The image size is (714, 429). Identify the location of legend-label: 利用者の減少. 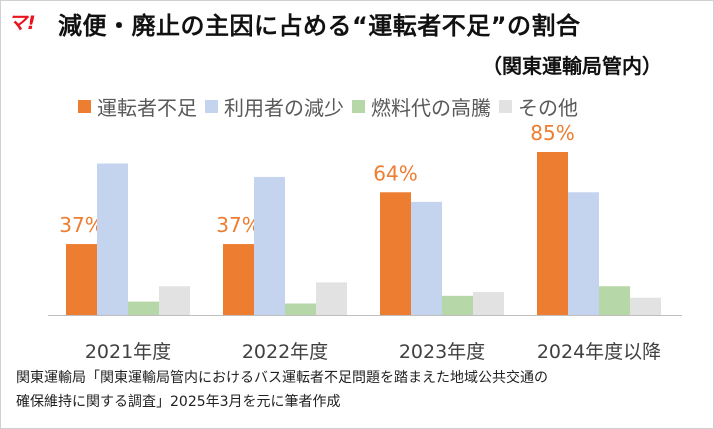
(284, 108).